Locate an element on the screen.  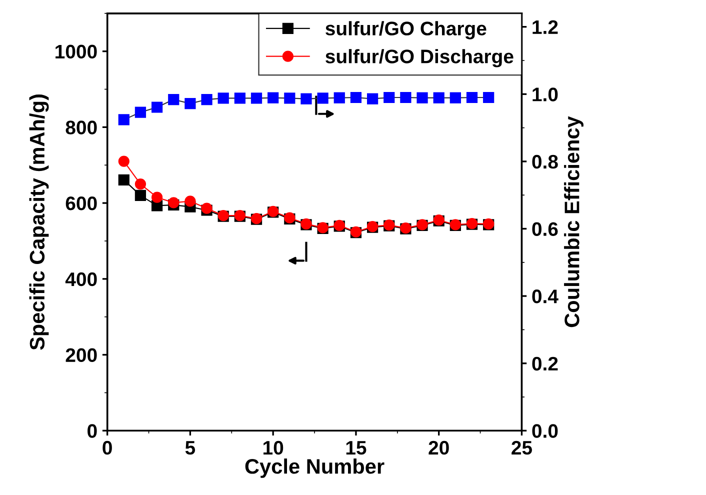
x-tick-label: 0 is located at coordinates (107, 447).